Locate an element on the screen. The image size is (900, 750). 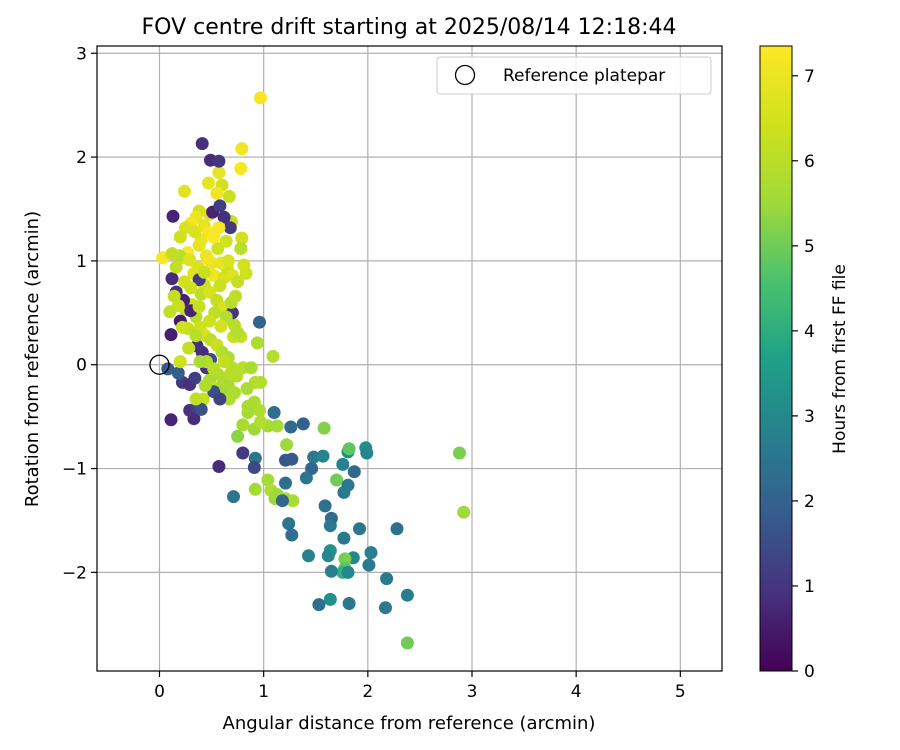
x-tick-label: 3 is located at coordinates (472, 692).